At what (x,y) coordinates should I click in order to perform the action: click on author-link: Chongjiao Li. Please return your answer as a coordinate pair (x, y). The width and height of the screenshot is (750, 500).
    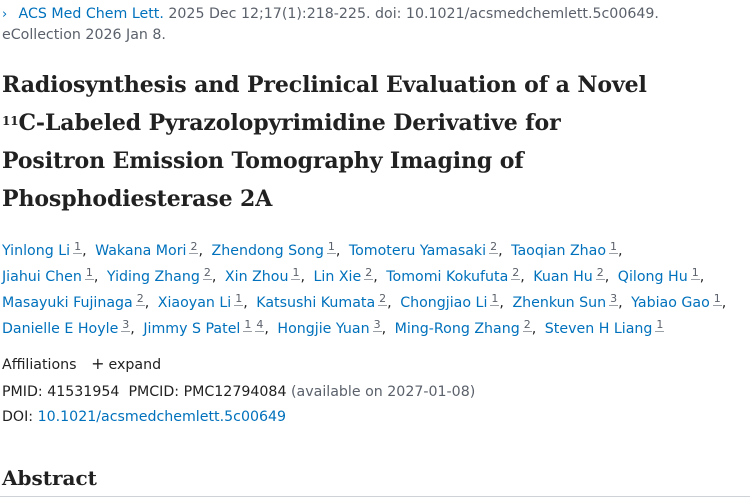
    Looking at the image, I should click on (444, 303).